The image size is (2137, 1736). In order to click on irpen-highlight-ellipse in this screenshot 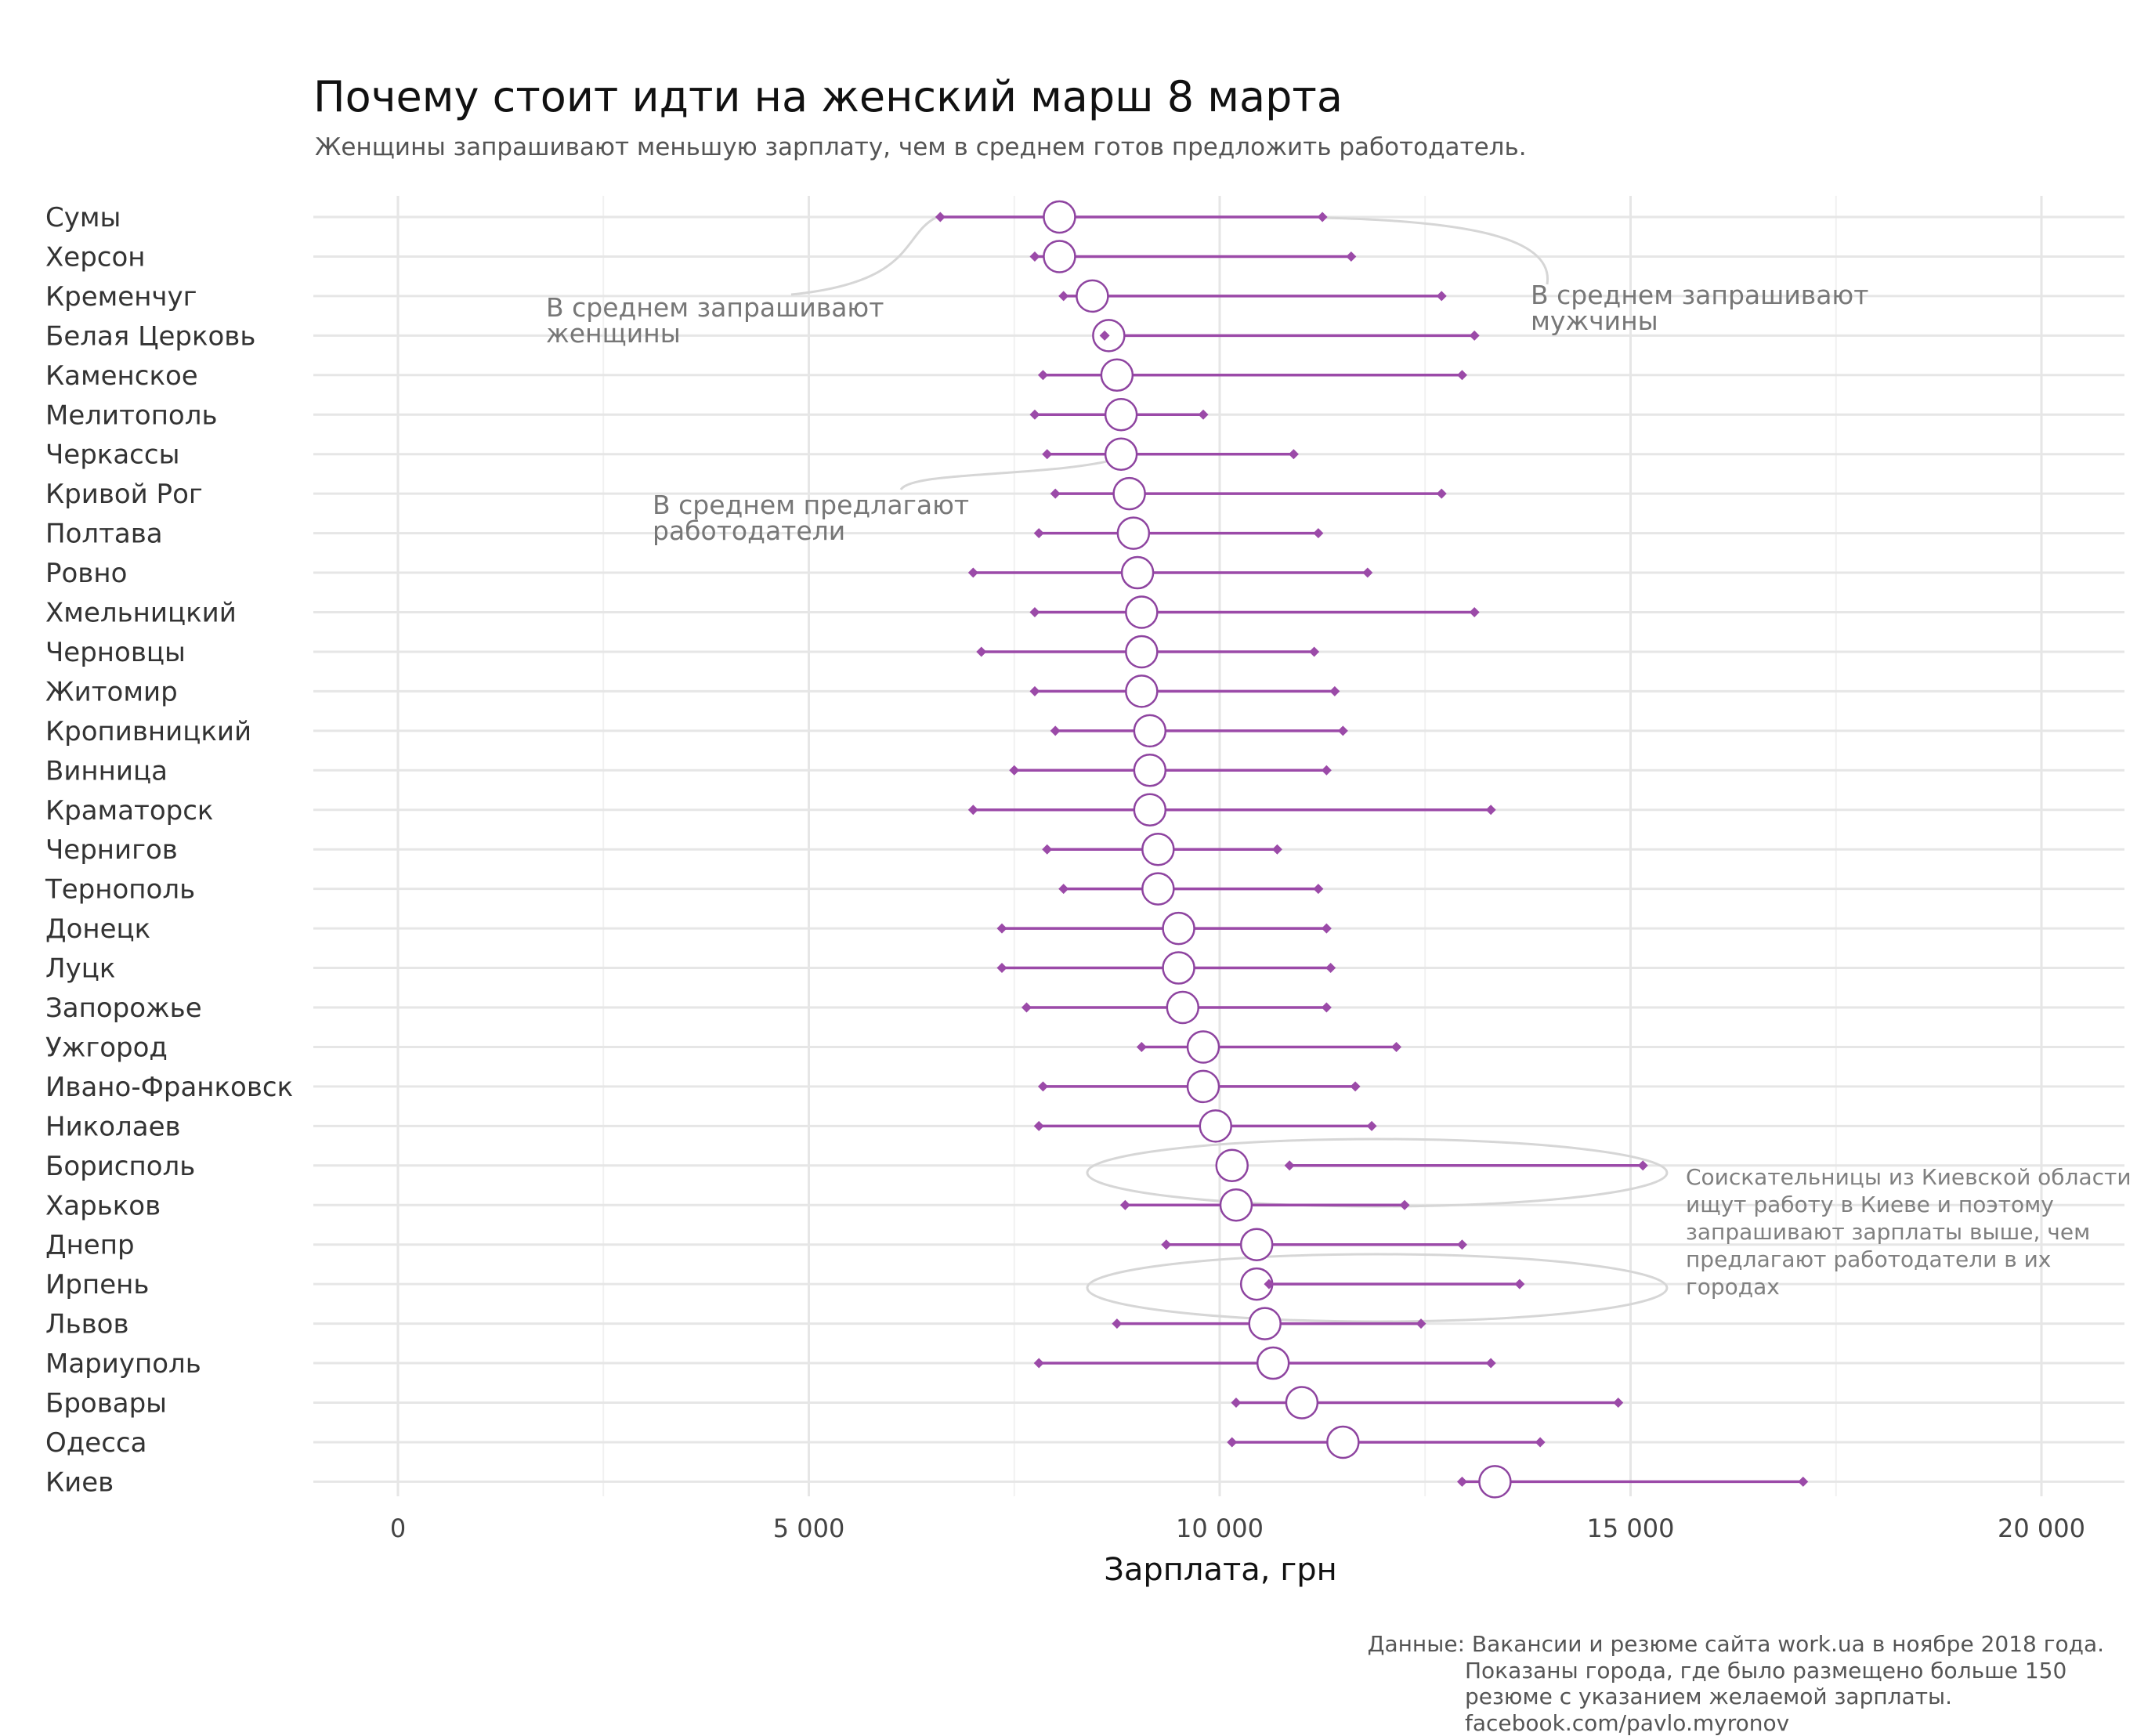, I will do `click(1377, 1288)`.